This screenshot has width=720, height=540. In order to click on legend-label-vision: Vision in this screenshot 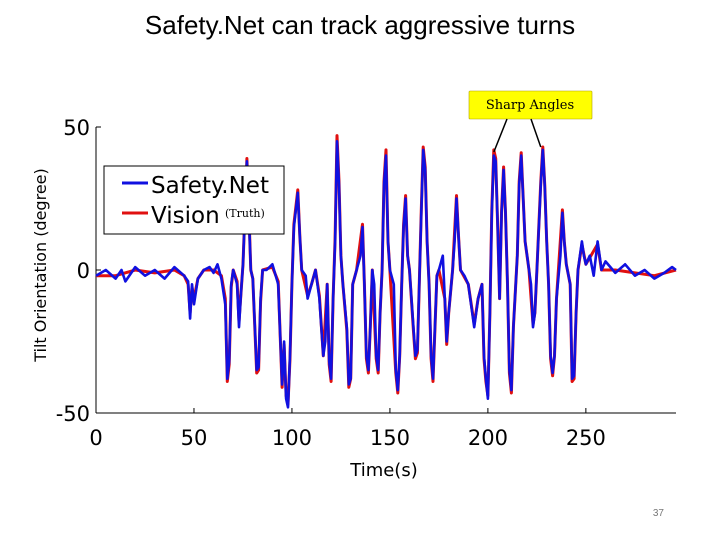, I will do `click(185, 216)`.